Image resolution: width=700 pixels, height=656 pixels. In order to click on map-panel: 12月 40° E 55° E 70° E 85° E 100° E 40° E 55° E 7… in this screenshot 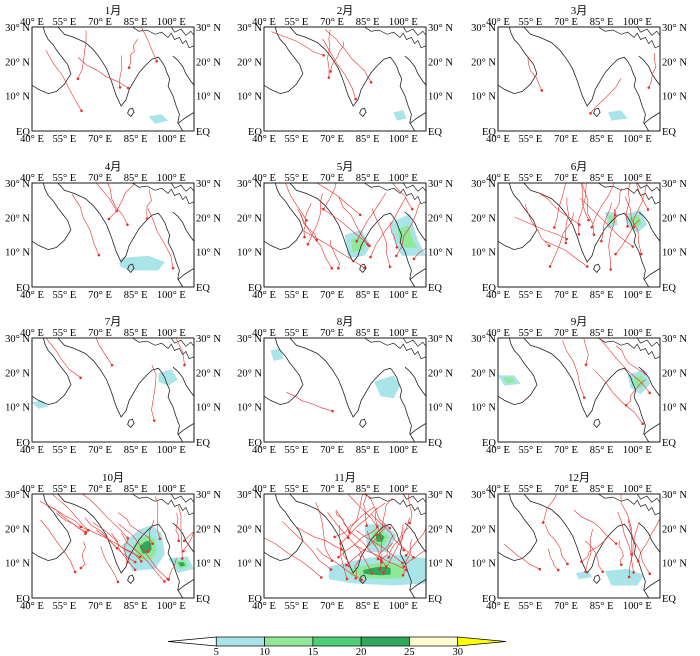, I will do `click(579, 542)`.